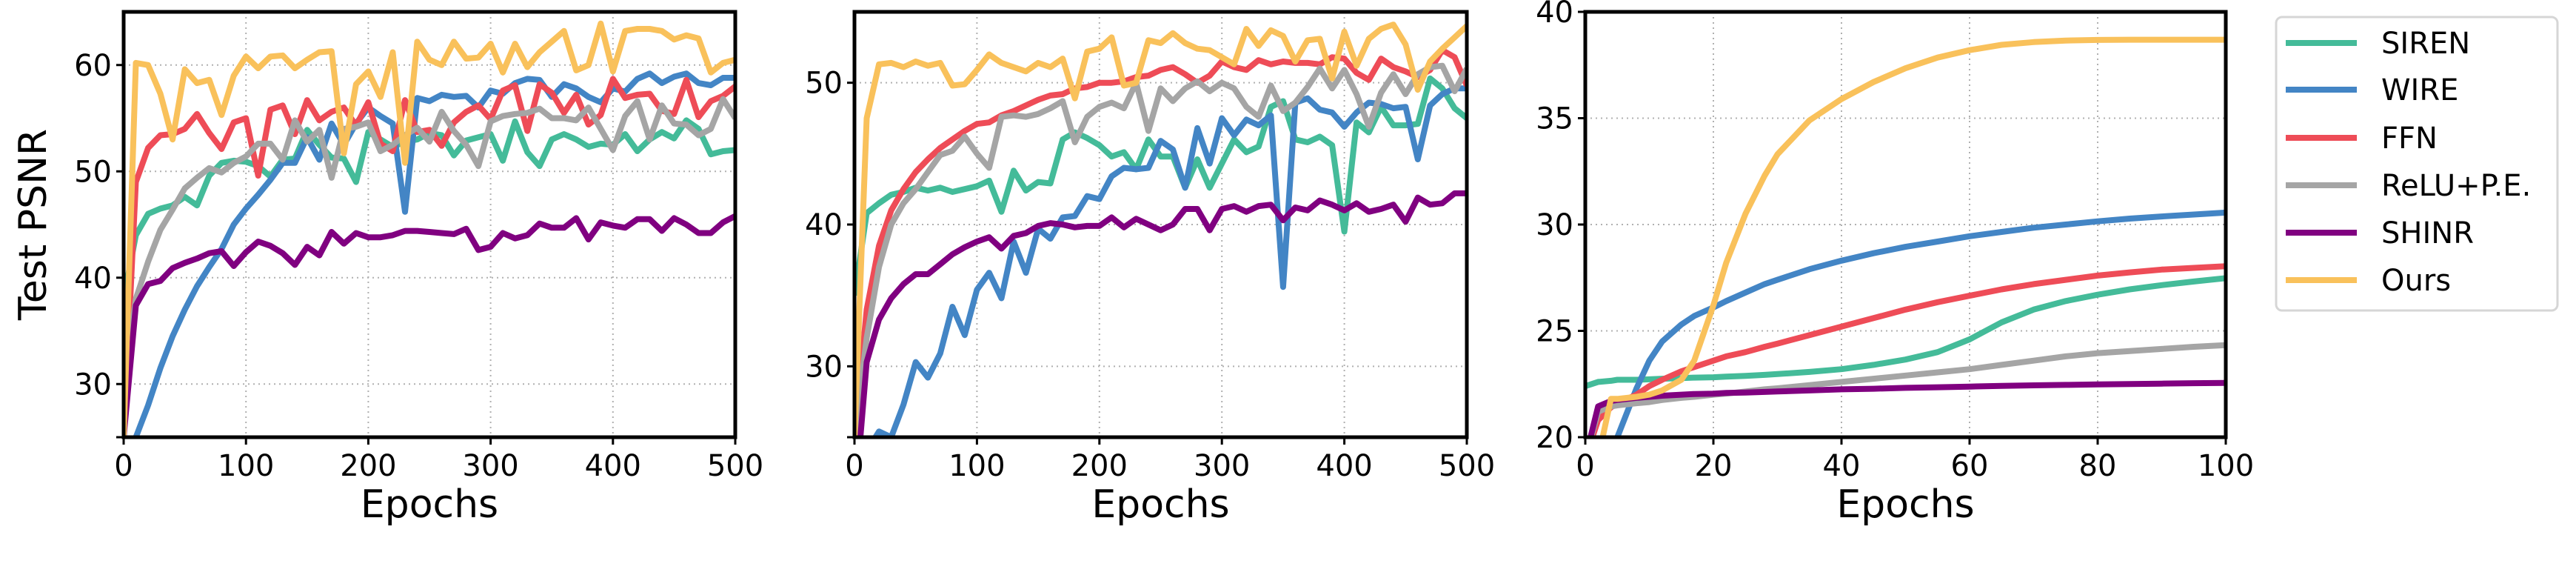 Image resolution: width=2576 pixels, height=578 pixels. What do you see at coordinates (2368, 281) in the screenshot?
I see `legend-item-ours: Ours` at bounding box center [2368, 281].